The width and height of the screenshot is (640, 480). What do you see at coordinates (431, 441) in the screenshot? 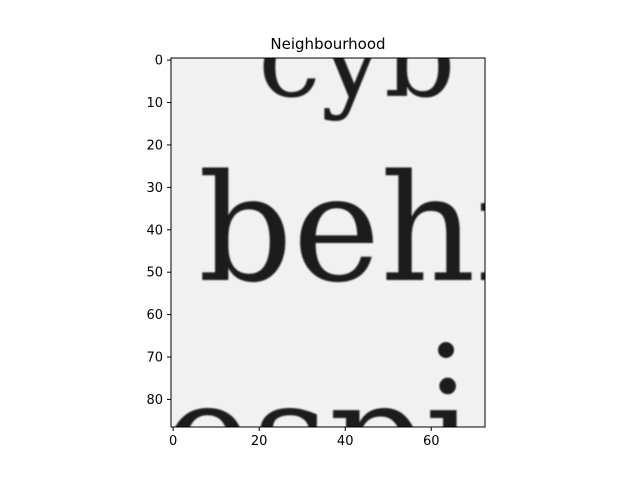
I see `x-tick-label: 60` at bounding box center [431, 441].